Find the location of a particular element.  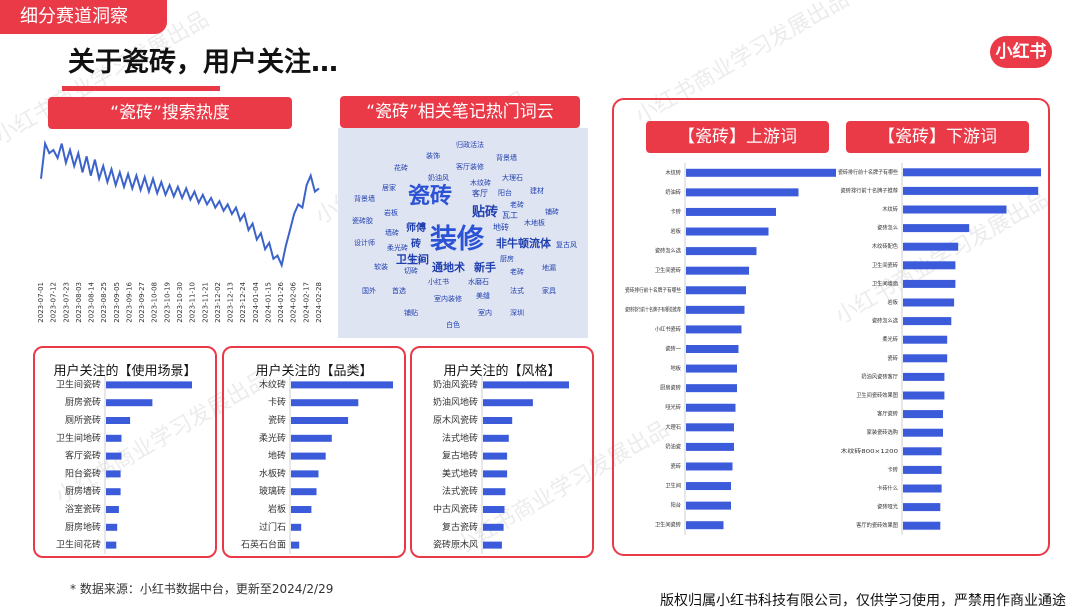

x-tick-label: 2023-12-24 is located at coordinates (243, 301).